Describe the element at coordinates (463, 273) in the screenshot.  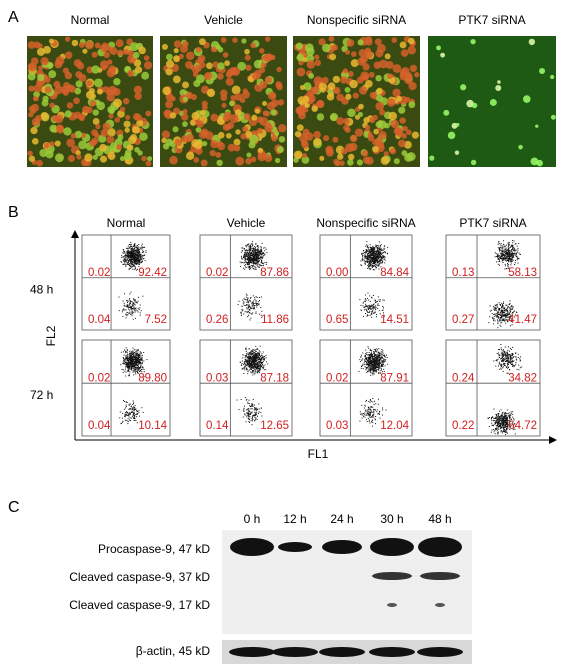
I see `quadrant-value: 0.13` at that location.